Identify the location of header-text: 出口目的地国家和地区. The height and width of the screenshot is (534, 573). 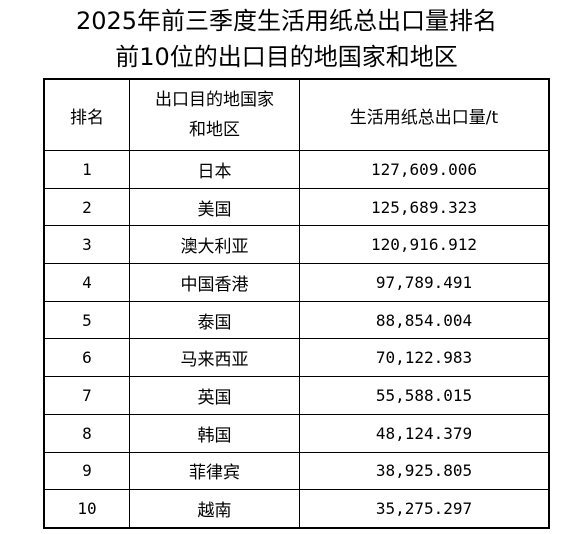
(214, 115).